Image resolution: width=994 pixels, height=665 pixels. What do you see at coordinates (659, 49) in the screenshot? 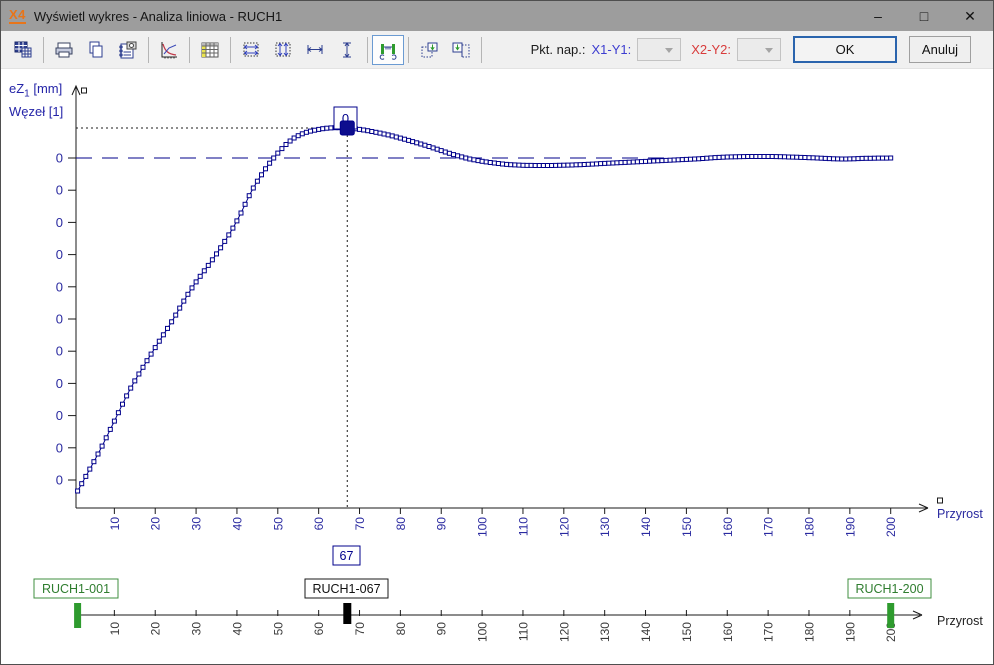
I see `x1y1-select` at bounding box center [659, 49].